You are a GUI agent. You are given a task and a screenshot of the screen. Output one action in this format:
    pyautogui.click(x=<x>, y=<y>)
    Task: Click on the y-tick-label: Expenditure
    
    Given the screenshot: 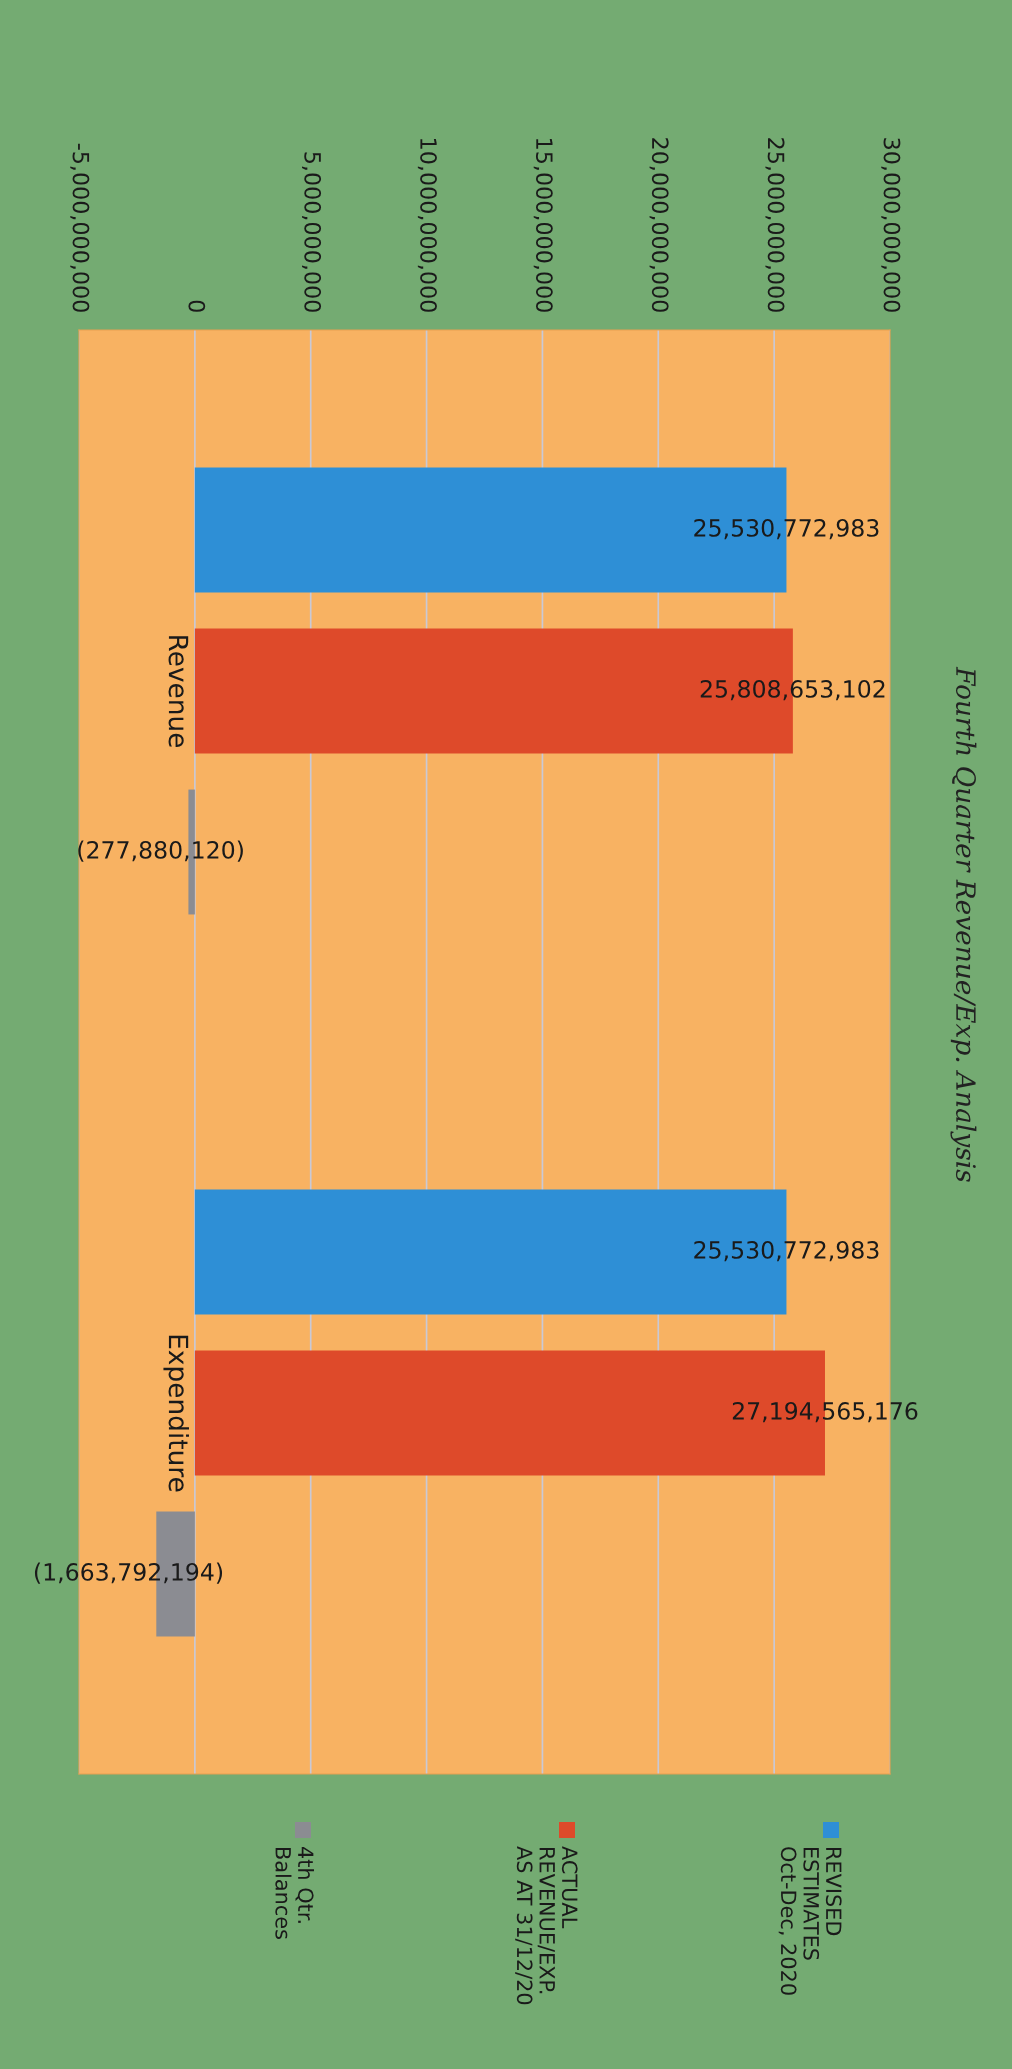 What is the action you would take?
    pyautogui.click(x=176, y=1413)
    